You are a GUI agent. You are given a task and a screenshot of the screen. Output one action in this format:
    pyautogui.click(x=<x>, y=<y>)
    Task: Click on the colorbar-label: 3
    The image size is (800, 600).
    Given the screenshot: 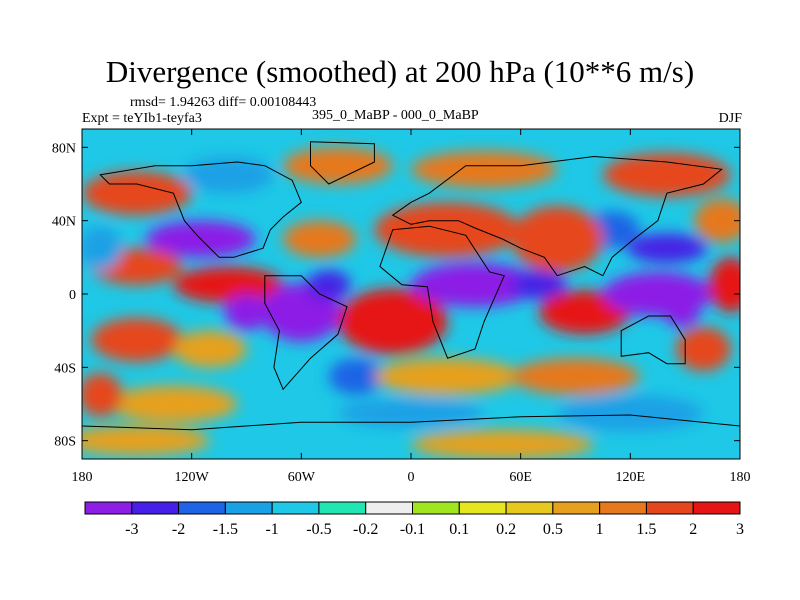 What is the action you would take?
    pyautogui.click(x=740, y=529)
    